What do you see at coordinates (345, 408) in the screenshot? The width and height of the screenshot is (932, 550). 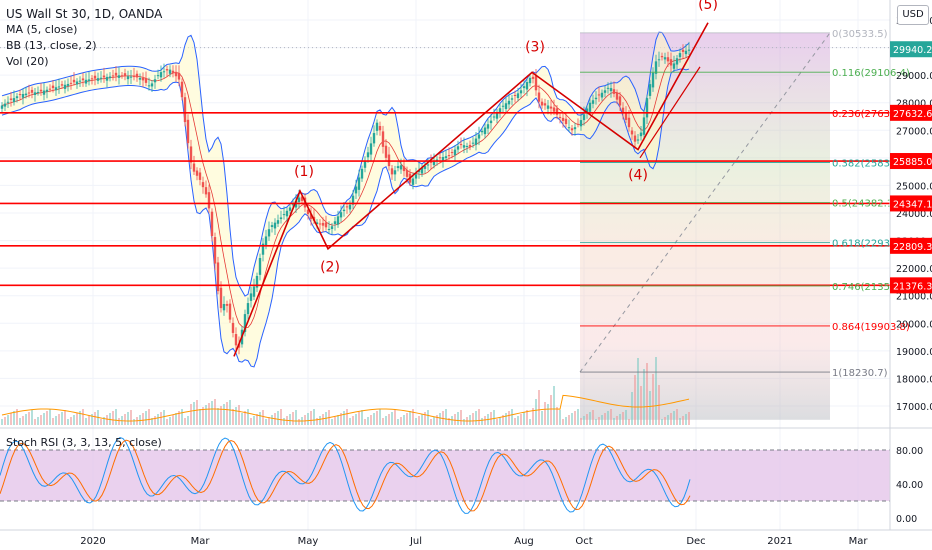 I see `volume-ma` at bounding box center [345, 408].